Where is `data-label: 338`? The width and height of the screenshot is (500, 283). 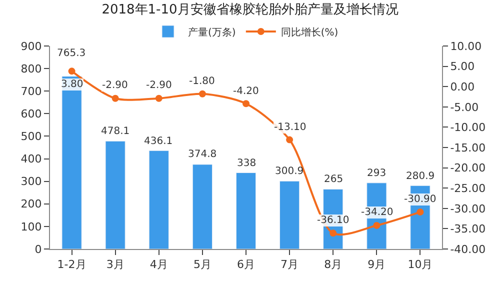
data-label: 338 is located at coordinates (246, 163).